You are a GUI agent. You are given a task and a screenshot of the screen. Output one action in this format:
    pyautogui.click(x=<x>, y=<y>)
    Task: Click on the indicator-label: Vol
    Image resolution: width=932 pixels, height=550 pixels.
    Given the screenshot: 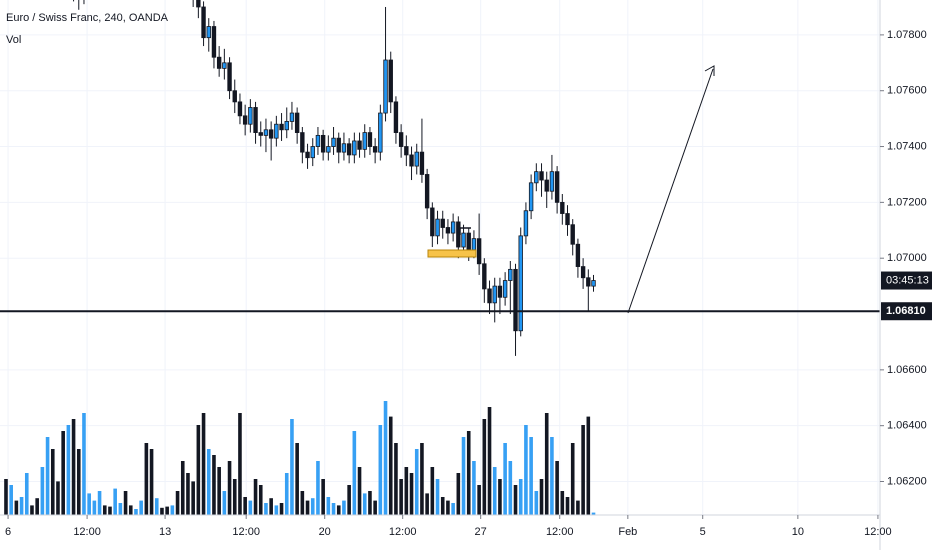 What is the action you would take?
    pyautogui.click(x=13, y=40)
    